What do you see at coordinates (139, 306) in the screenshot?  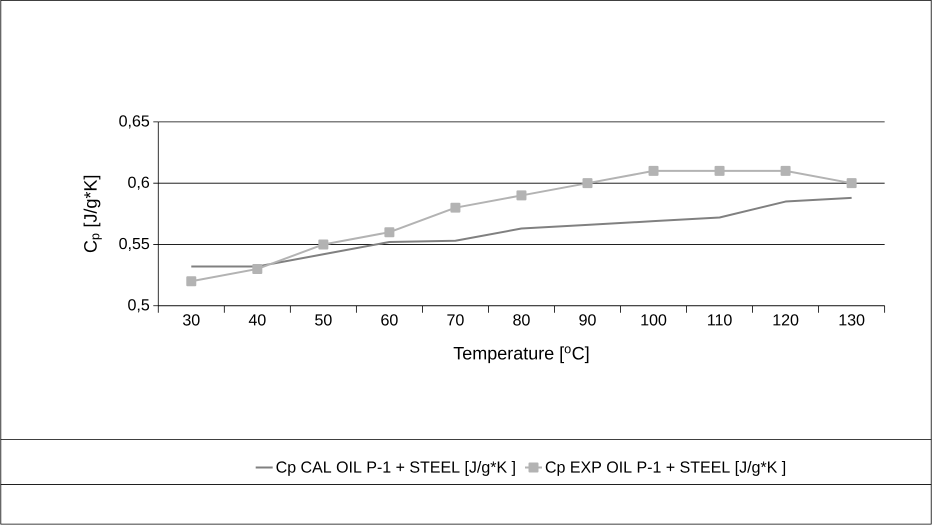 I see `y-tick-label: 0,5` at bounding box center [139, 306].